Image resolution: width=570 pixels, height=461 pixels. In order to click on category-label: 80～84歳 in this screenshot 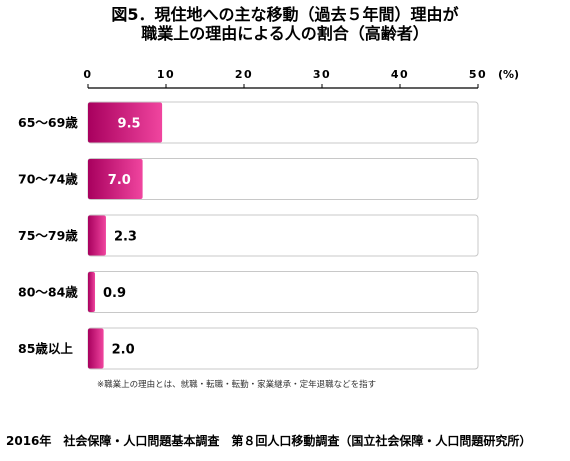, I will do `click(48, 292)`.